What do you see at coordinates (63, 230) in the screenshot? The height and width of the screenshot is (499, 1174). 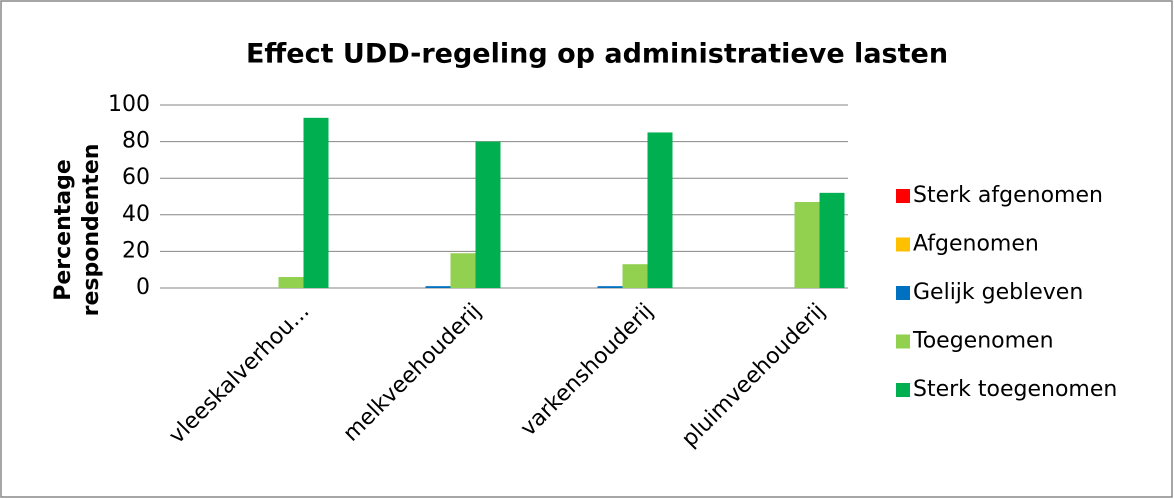 I see `y-axis-title-line: Percentage` at bounding box center [63, 230].